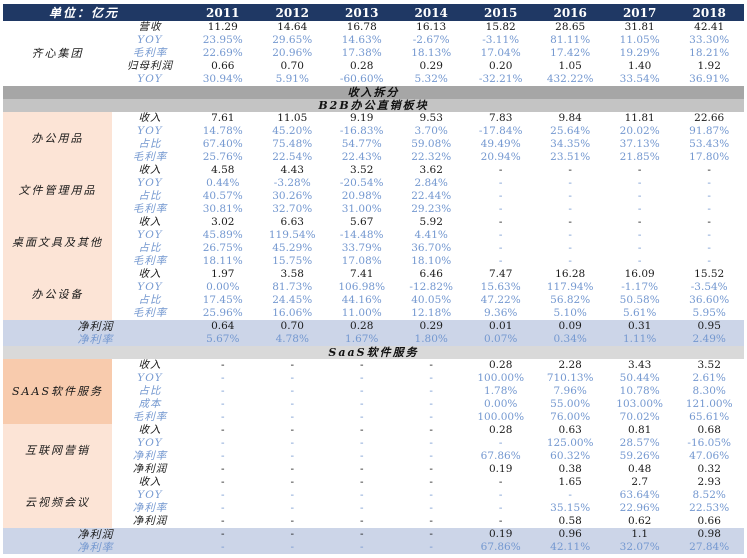 This screenshot has height=558, width=747. What do you see at coordinates (431, 222) in the screenshot?
I see `value-cell: 5.92` at bounding box center [431, 222].